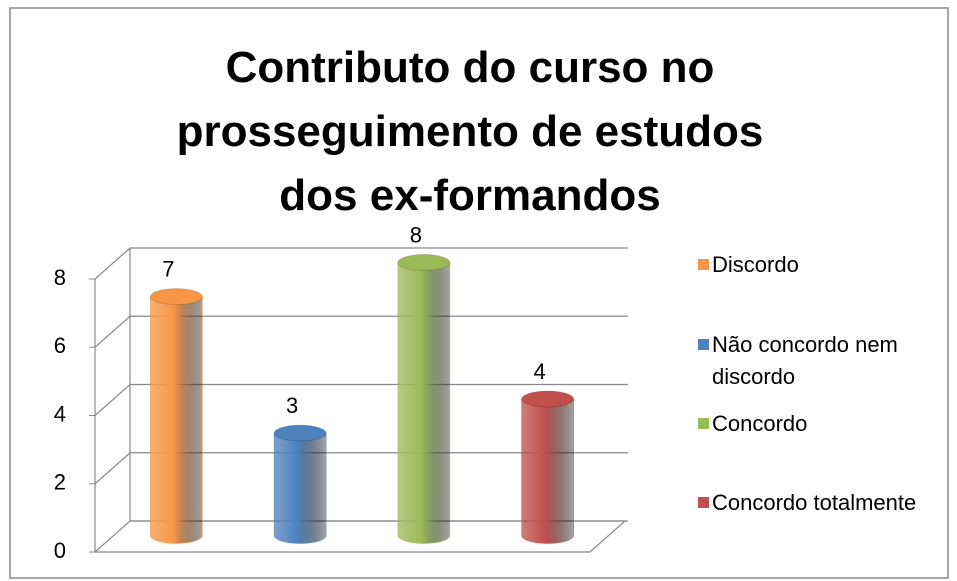 The width and height of the screenshot is (957, 581). Describe the element at coordinates (60, 482) in the screenshot. I see `y-tick-label: 2` at that location.